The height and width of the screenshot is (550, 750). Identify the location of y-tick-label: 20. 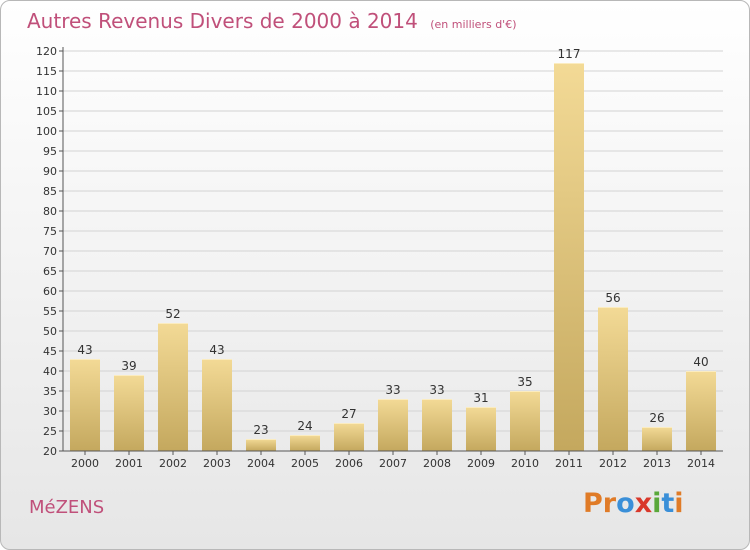
(50, 451).